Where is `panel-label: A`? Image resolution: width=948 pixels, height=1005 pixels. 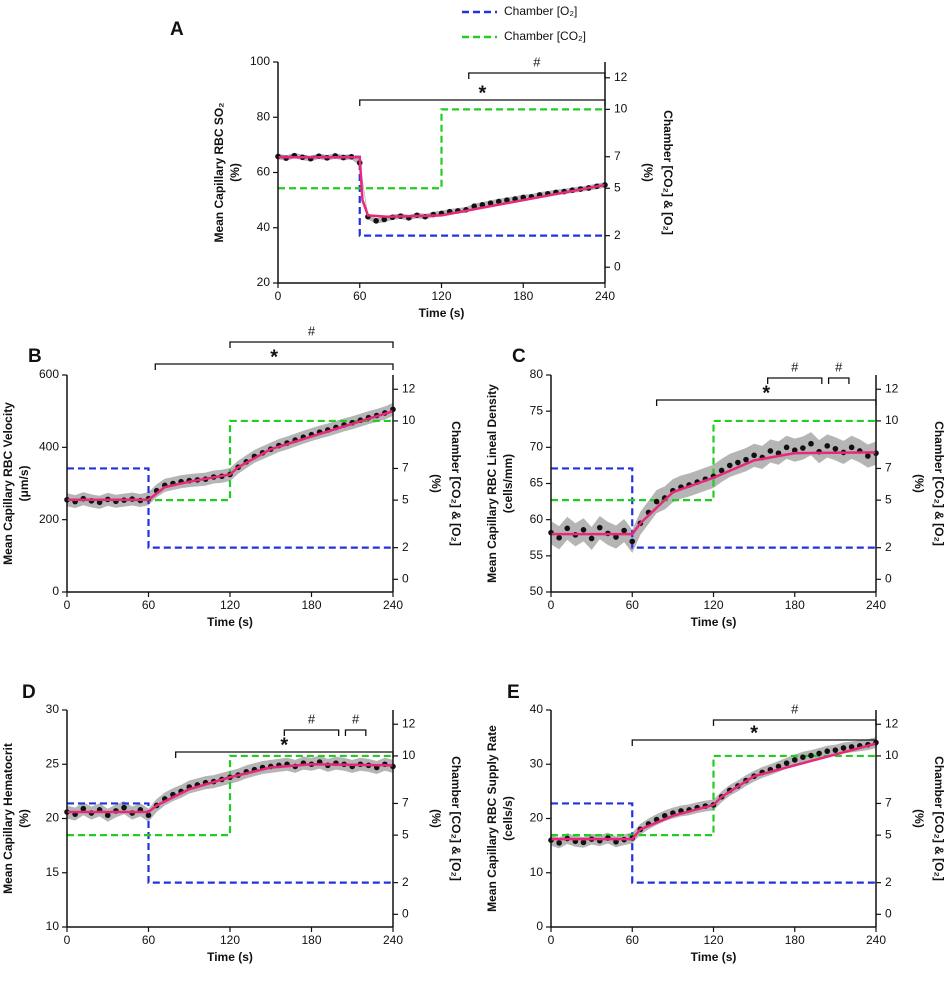
panel-label: A is located at coordinates (177, 29).